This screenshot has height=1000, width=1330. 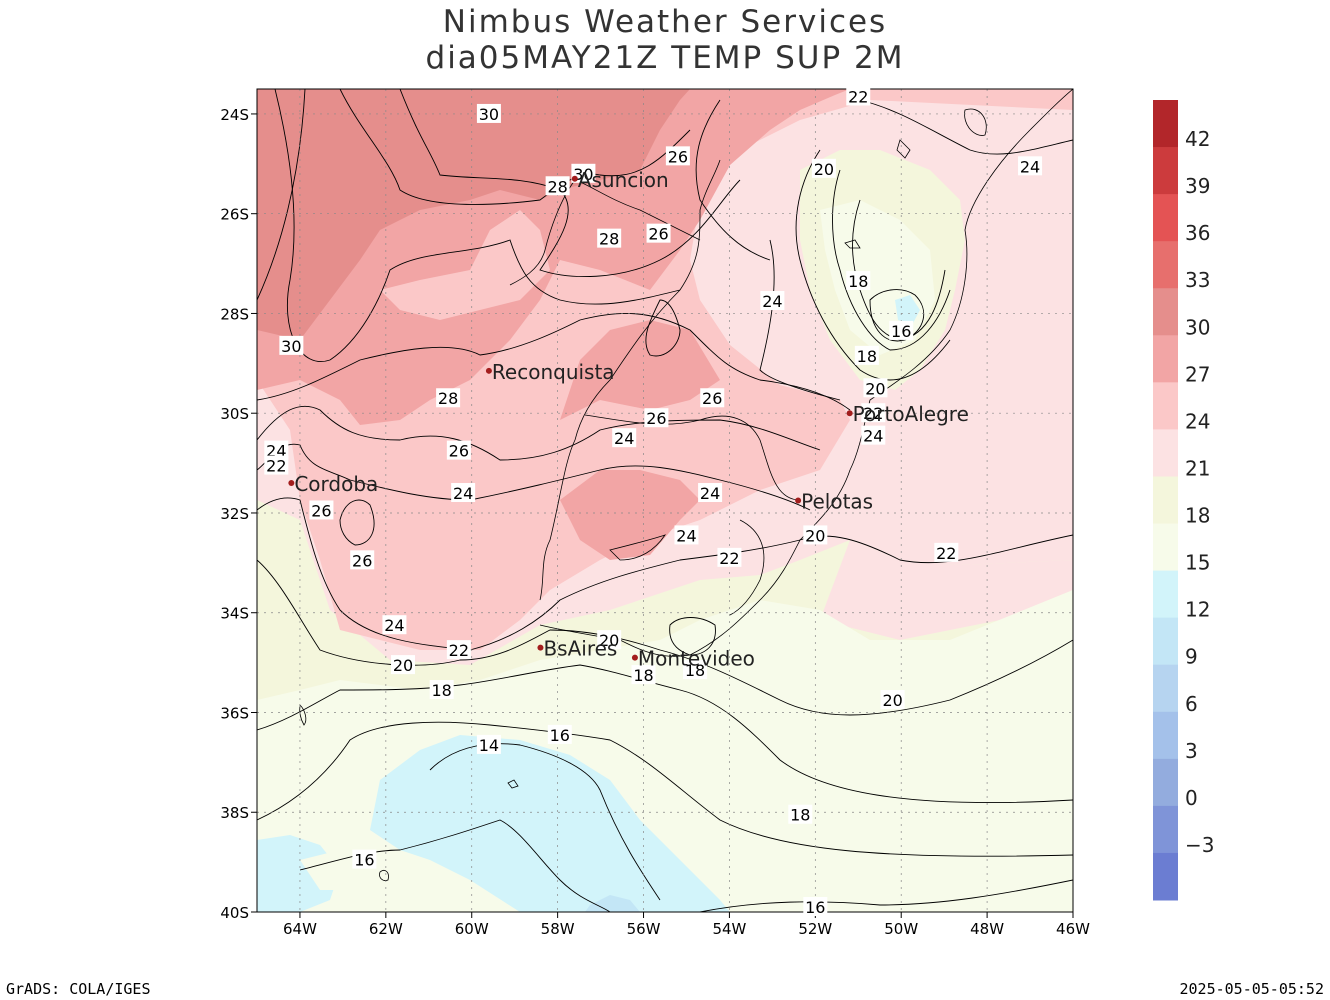 What do you see at coordinates (234, 813) in the screenshot?
I see `lat-tick-label: 38S` at bounding box center [234, 813].